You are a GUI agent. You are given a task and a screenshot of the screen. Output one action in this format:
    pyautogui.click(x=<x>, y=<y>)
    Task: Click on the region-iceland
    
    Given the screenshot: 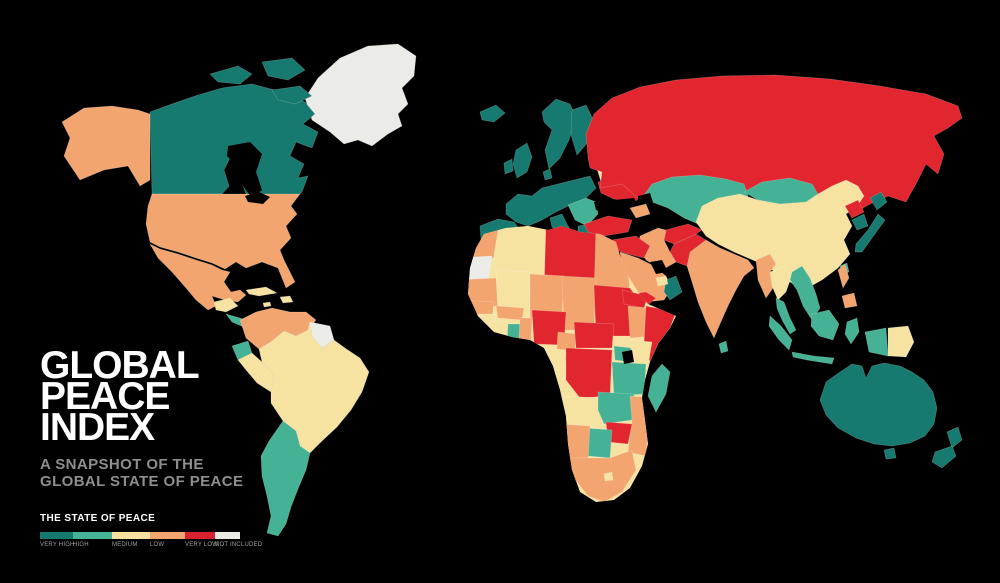 What is the action you would take?
    pyautogui.click(x=492, y=113)
    